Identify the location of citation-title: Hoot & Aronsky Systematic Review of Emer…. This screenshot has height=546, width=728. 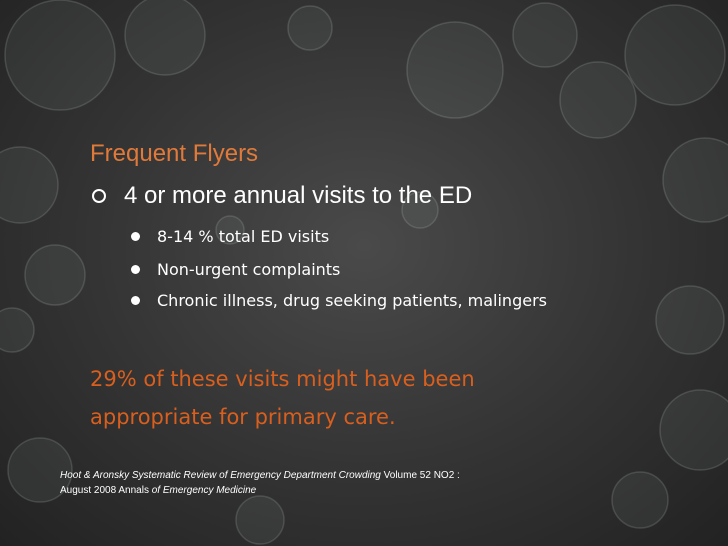
(220, 475).